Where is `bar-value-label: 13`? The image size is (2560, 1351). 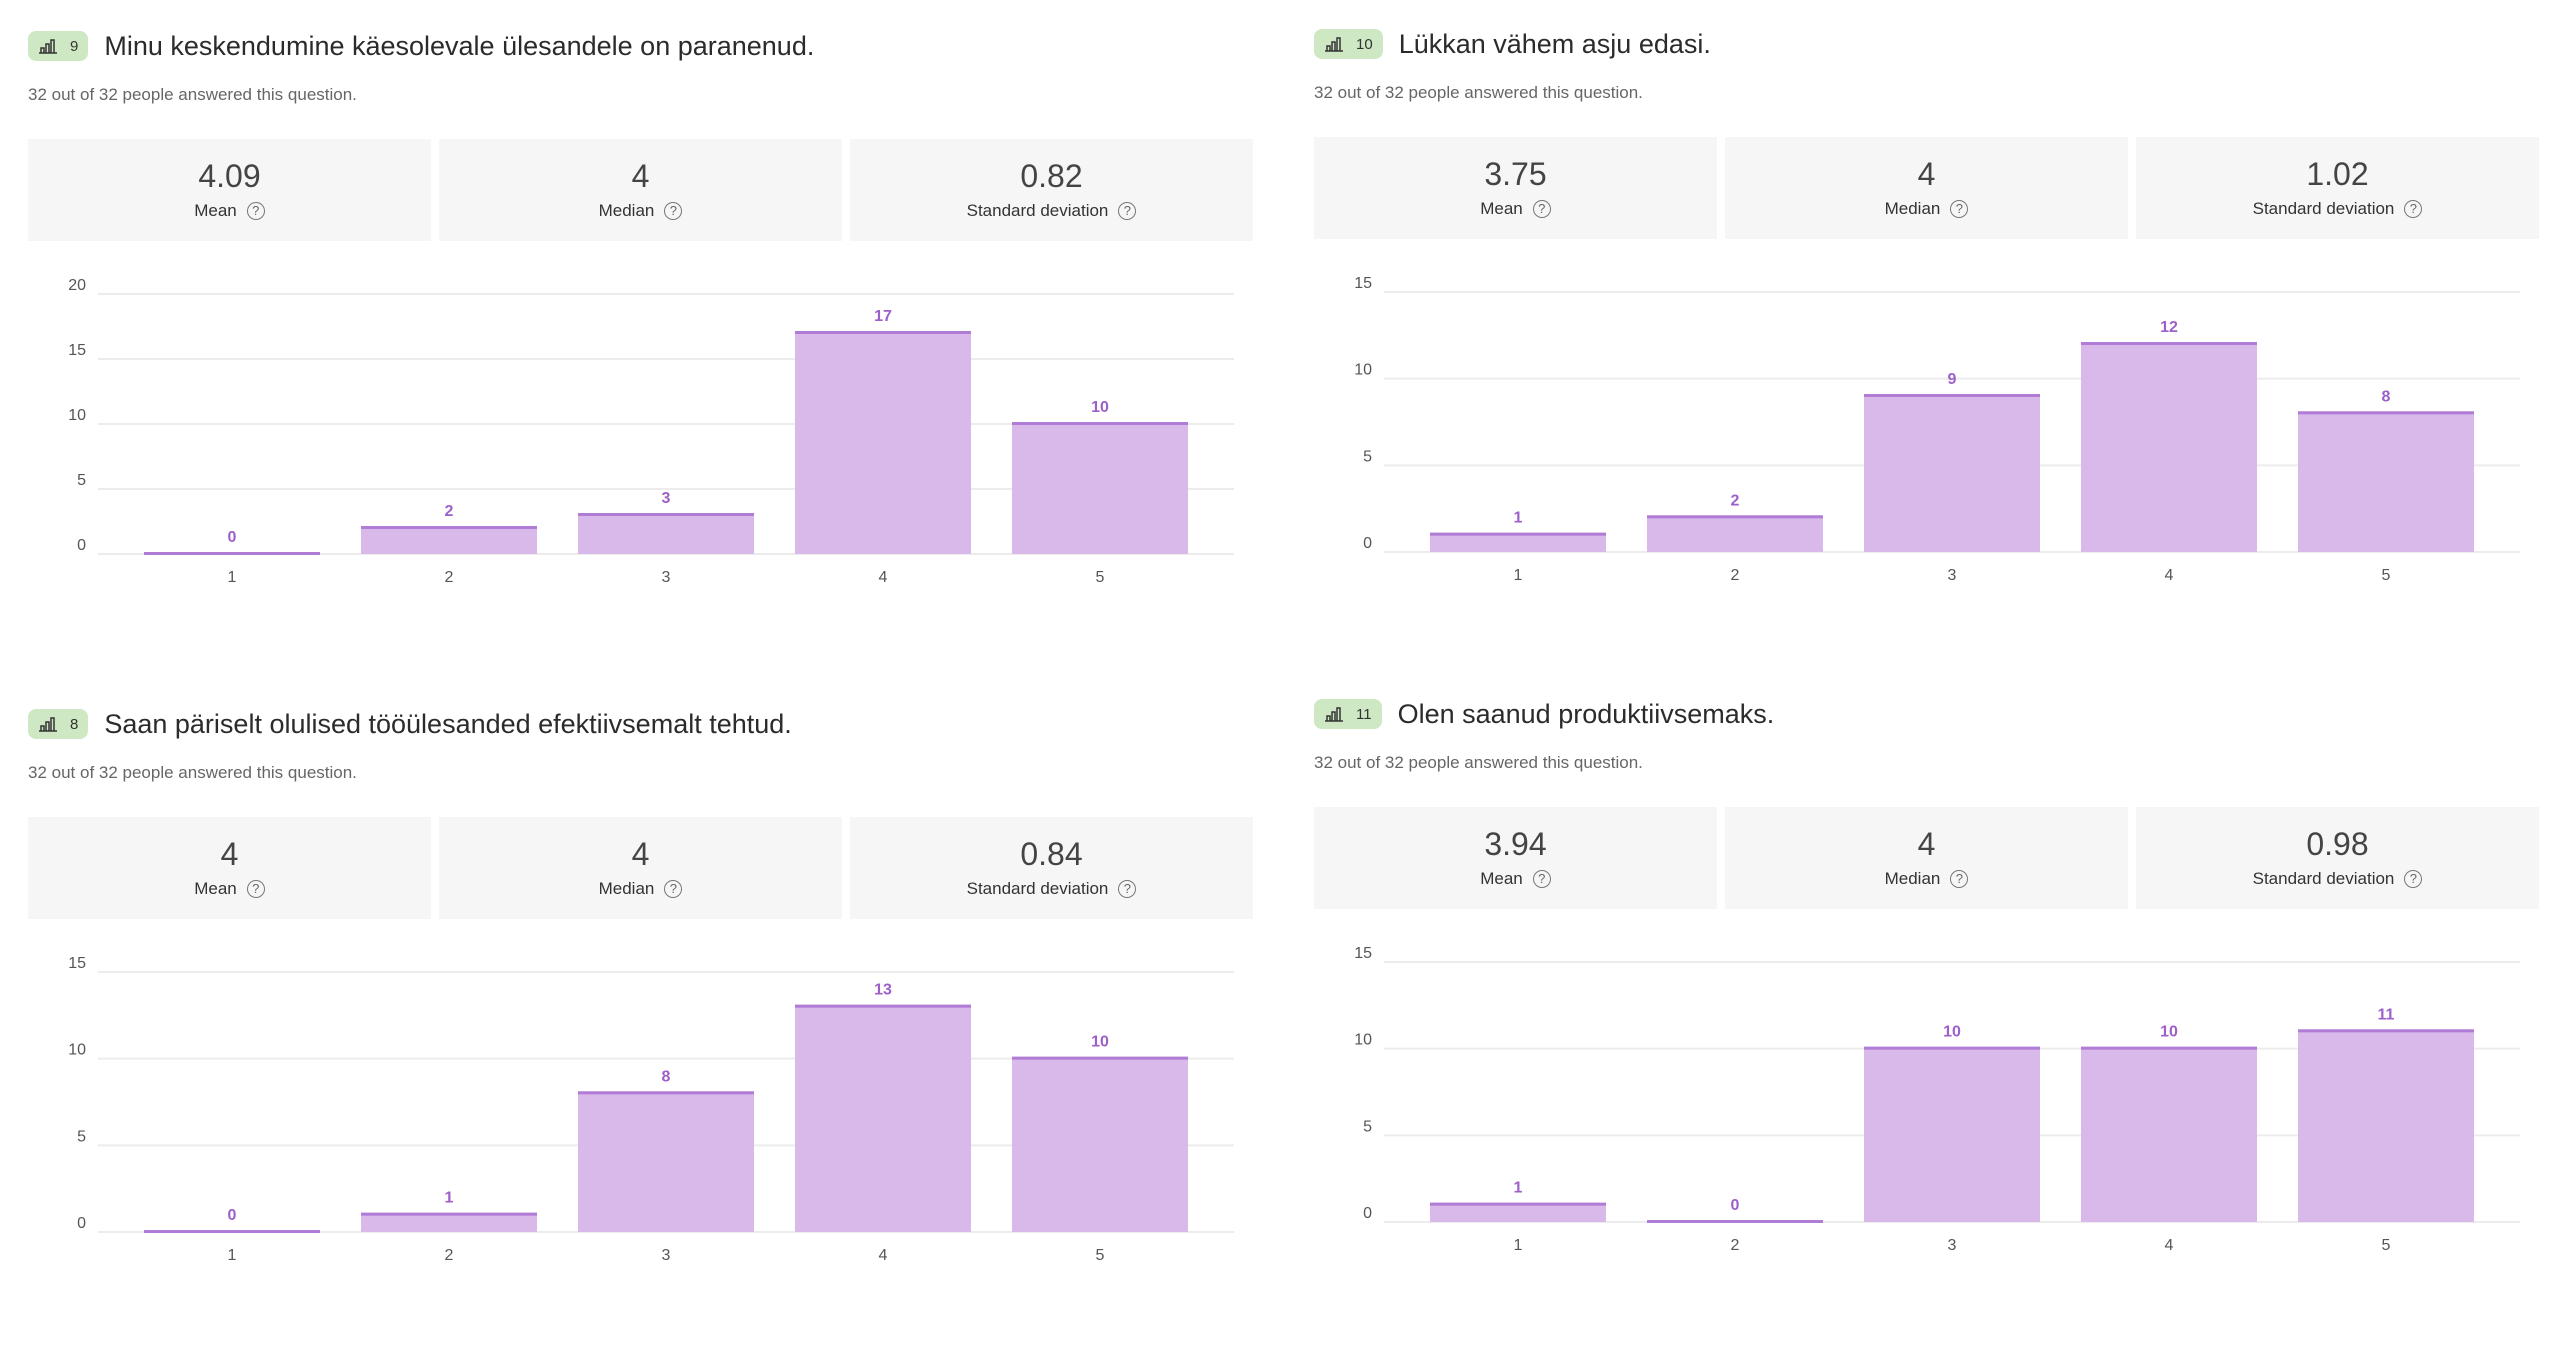
bar-value-label: 13 is located at coordinates (883, 990).